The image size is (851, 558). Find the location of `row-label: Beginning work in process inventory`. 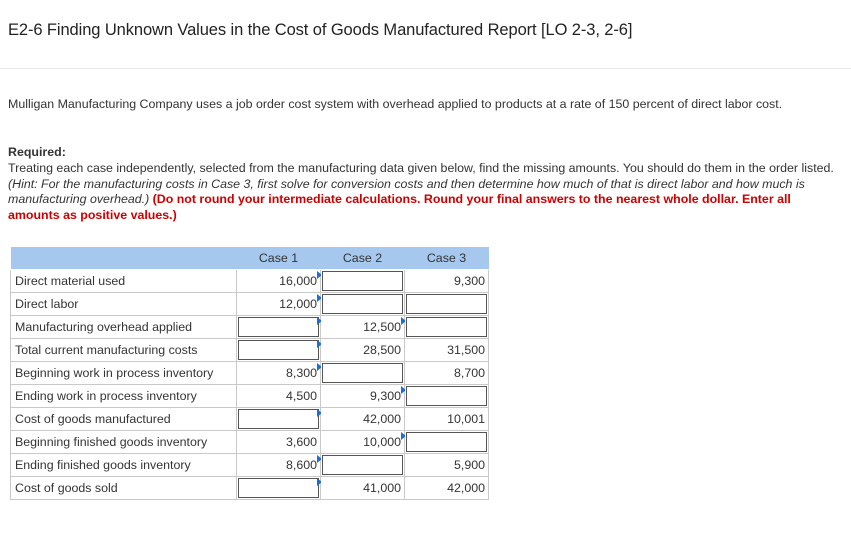

row-label: Beginning work in process inventory is located at coordinates (123, 373).